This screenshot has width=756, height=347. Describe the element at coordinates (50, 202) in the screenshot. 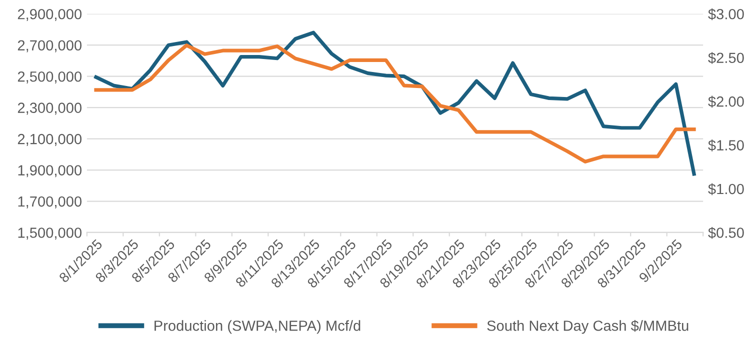

I see `y-tick-label: 1,700,000` at that location.